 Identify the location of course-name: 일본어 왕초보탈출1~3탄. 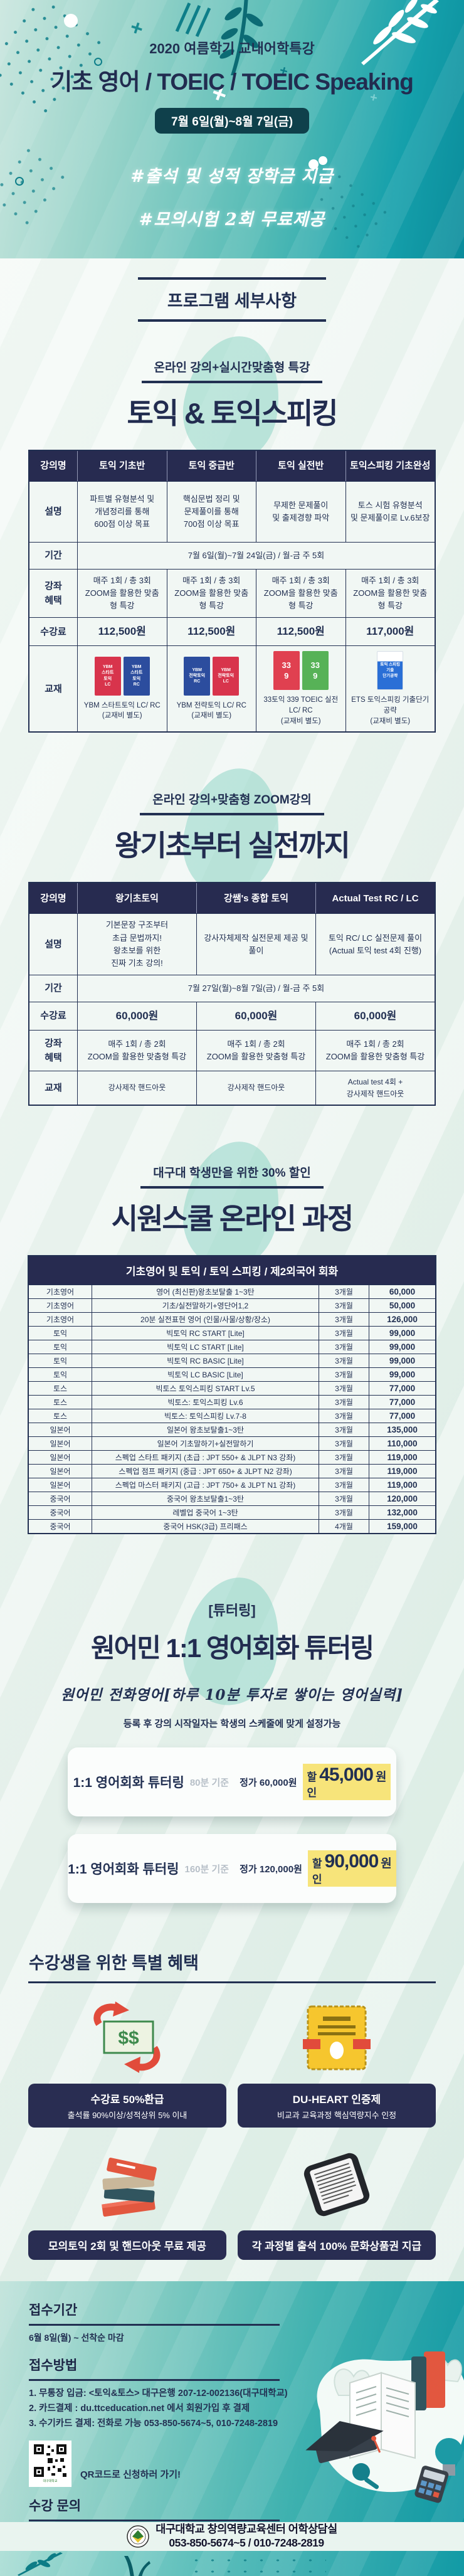
(206, 1430).